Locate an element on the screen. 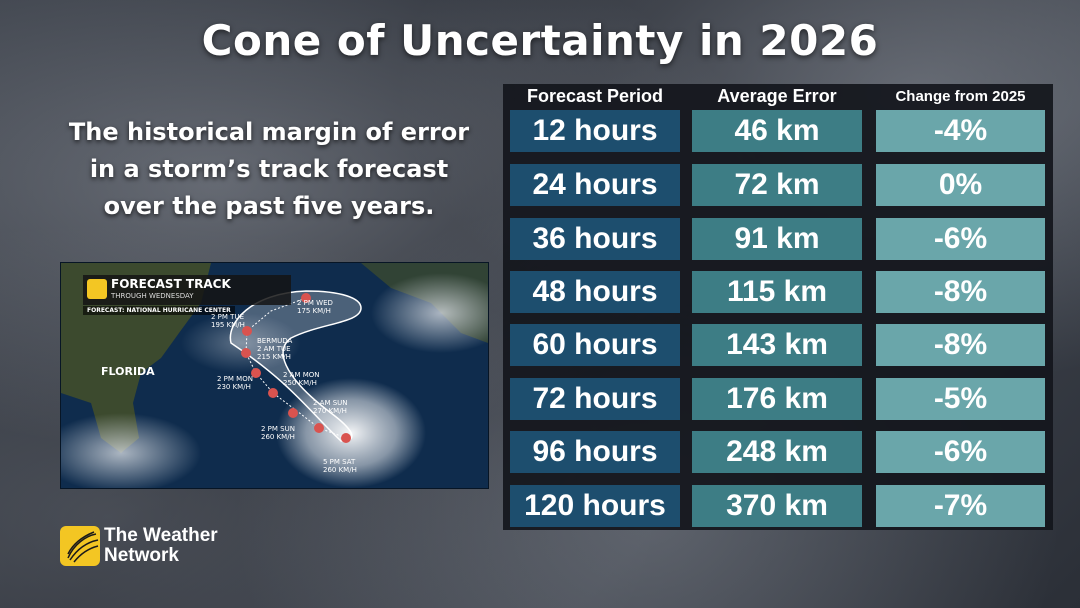  error-cell: 143 km is located at coordinates (777, 345).